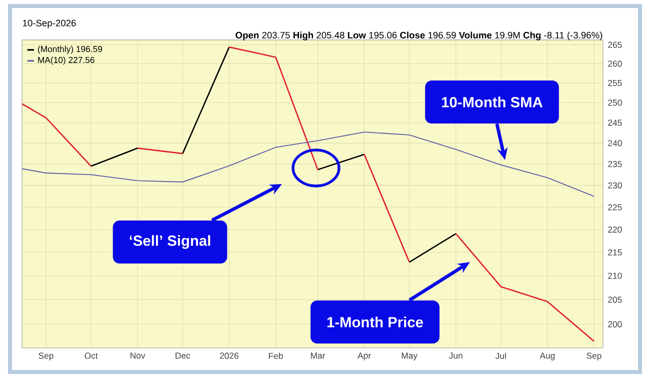  I want to click on annotation: 1-Month Price, so click(375, 322).